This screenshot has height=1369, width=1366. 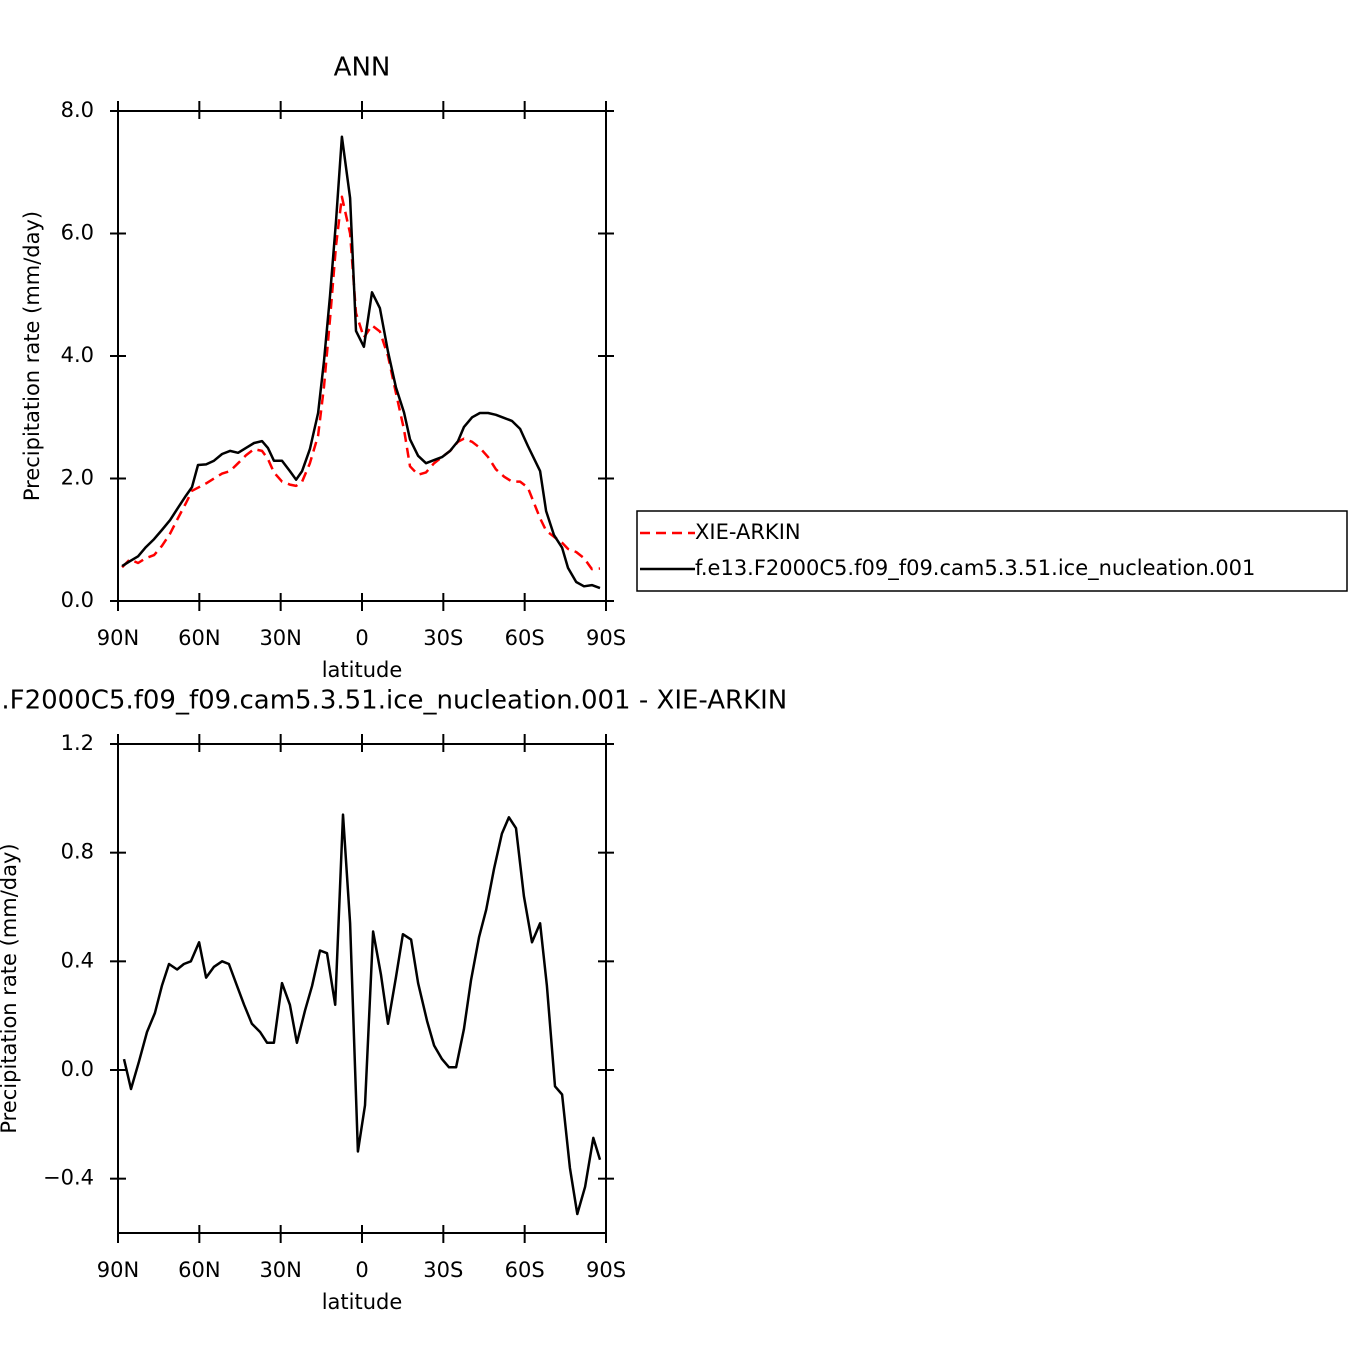 I want to click on y-tick-label: 4.0, so click(x=77, y=355).